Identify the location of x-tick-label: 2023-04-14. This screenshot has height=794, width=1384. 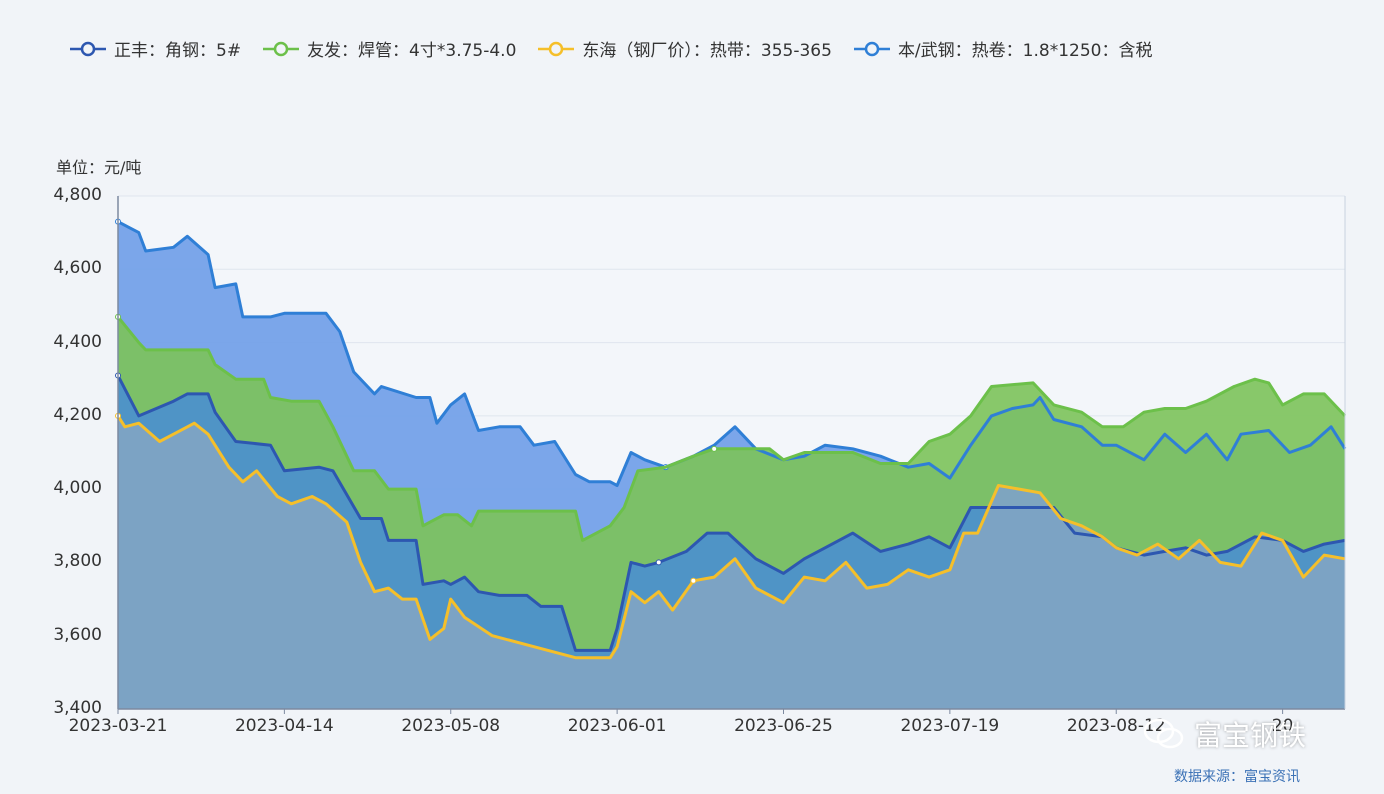
(284, 726).